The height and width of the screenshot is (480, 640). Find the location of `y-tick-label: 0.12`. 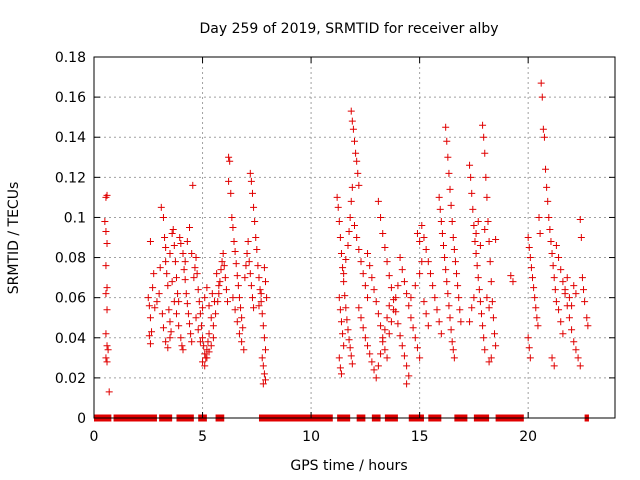

y-tick-label: 0.12 is located at coordinates (70, 178).